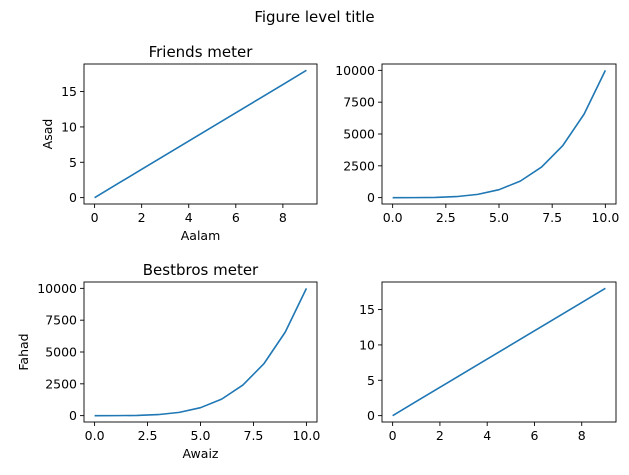 This screenshot has width=629, height=475. I want to click on friends-meter-y-tick-label: 0, so click(73, 197).